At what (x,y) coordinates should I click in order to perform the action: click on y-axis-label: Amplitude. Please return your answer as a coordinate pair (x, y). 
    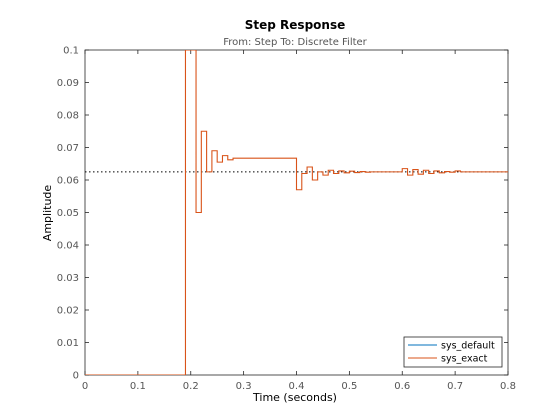
    Looking at the image, I should click on (47, 213).